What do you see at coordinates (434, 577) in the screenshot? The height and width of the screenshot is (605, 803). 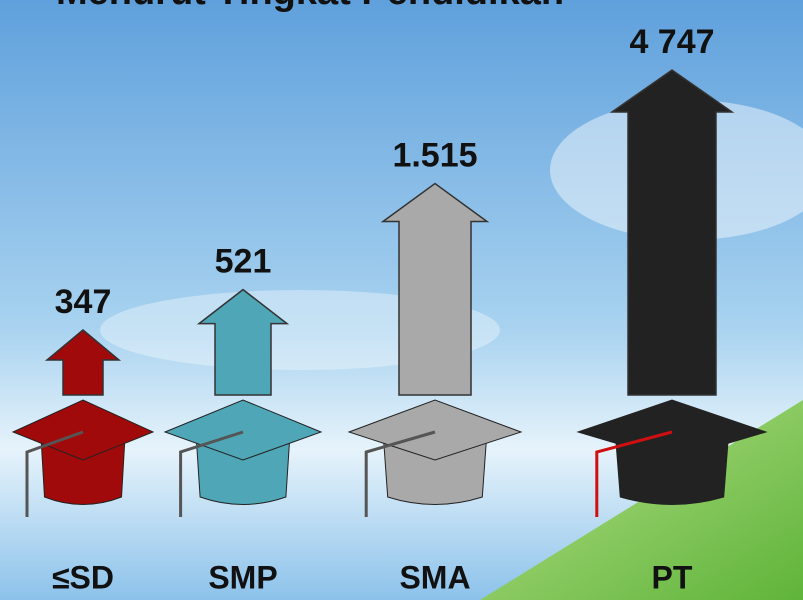 I see `x-tick-label: SMA` at bounding box center [434, 577].